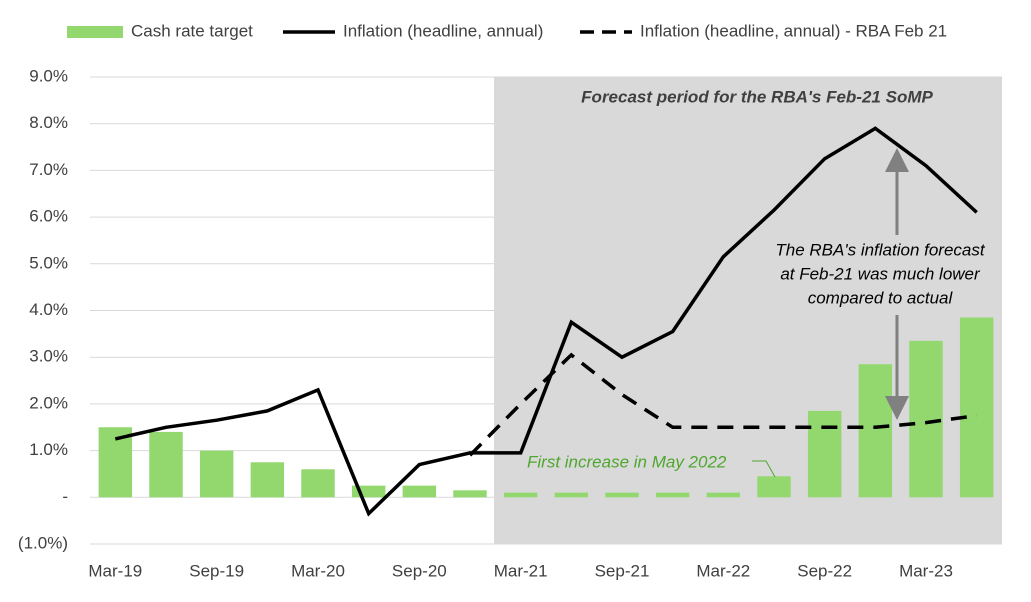  I want to click on y-tick-label: 8.0%, so click(48, 122).